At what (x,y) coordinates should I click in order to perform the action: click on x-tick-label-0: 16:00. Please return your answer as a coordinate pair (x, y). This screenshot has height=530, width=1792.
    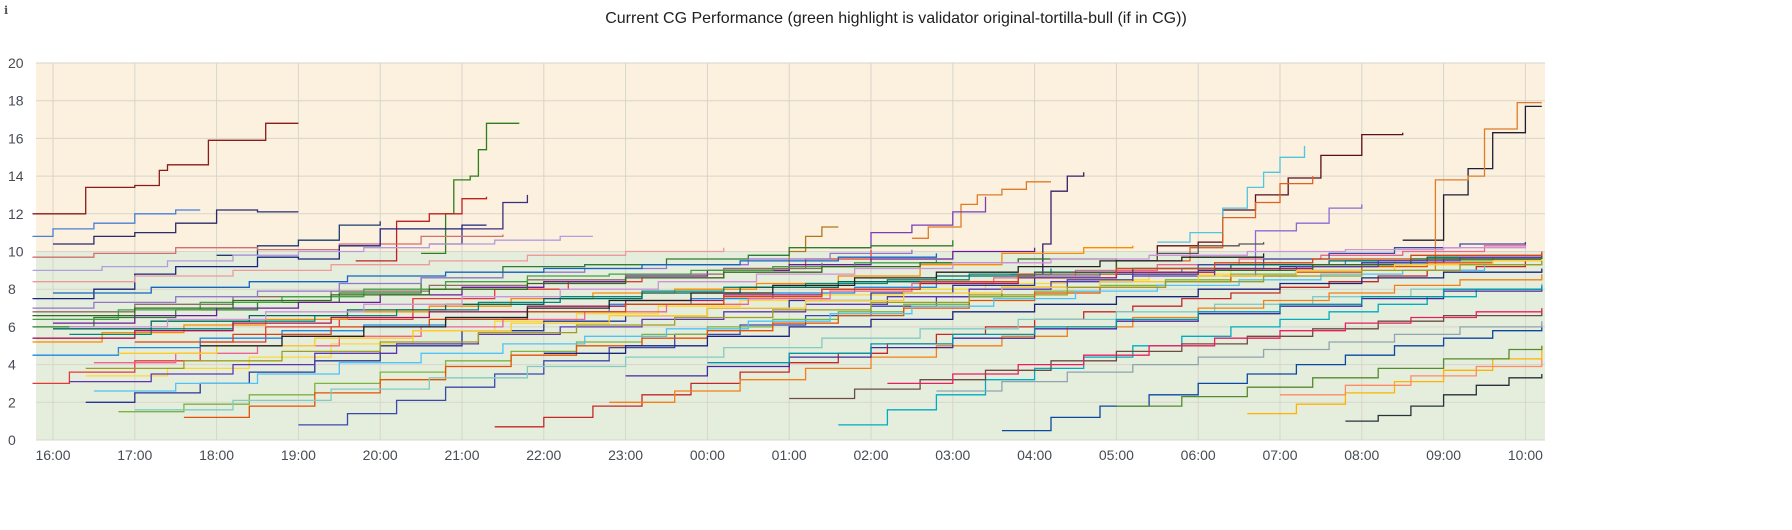
    Looking at the image, I should click on (52, 455).